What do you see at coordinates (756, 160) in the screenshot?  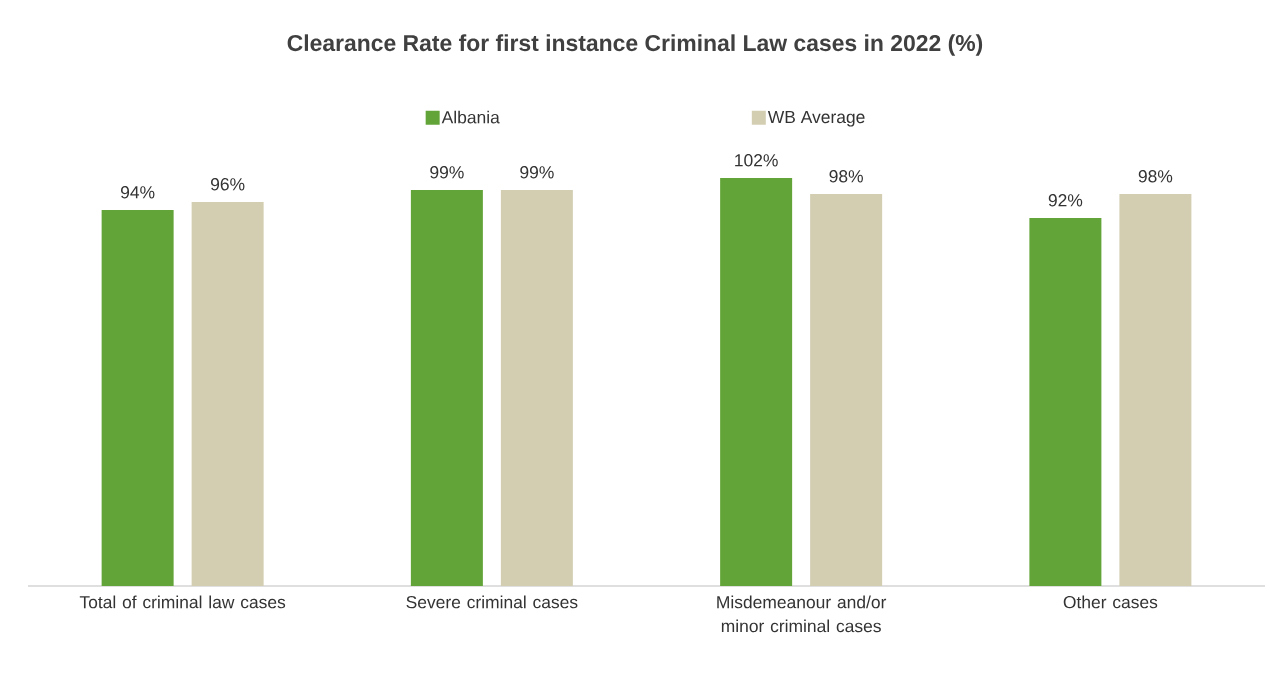 I see `data-label: 102%` at bounding box center [756, 160].